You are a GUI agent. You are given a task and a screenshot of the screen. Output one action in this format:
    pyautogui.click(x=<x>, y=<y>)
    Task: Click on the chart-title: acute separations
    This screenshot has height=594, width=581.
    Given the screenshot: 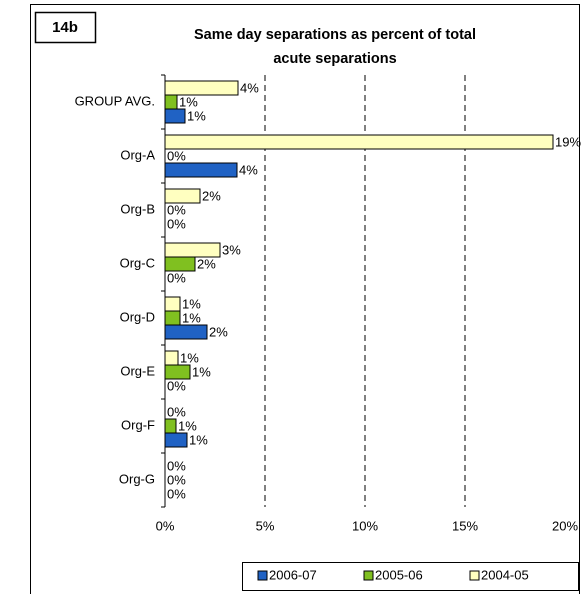 What is the action you would take?
    pyautogui.click(x=334, y=59)
    